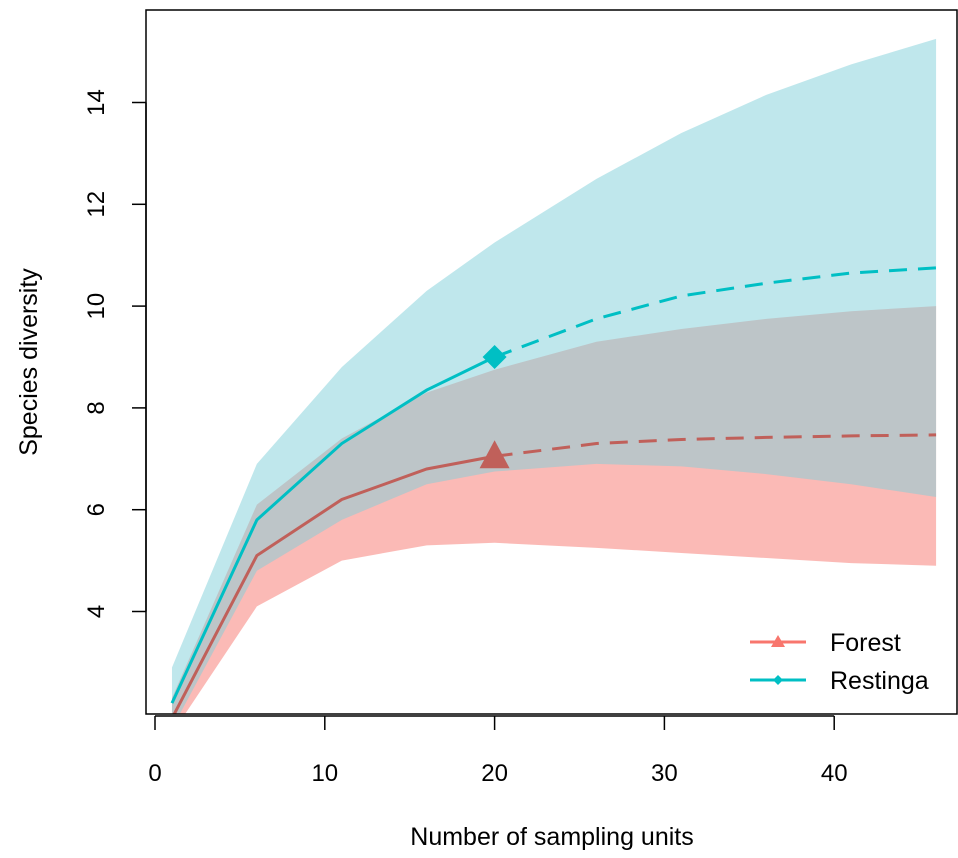  What do you see at coordinates (115, 353) in the screenshot?
I see `y-axis: 4 6 8 10 12 14` at bounding box center [115, 353].